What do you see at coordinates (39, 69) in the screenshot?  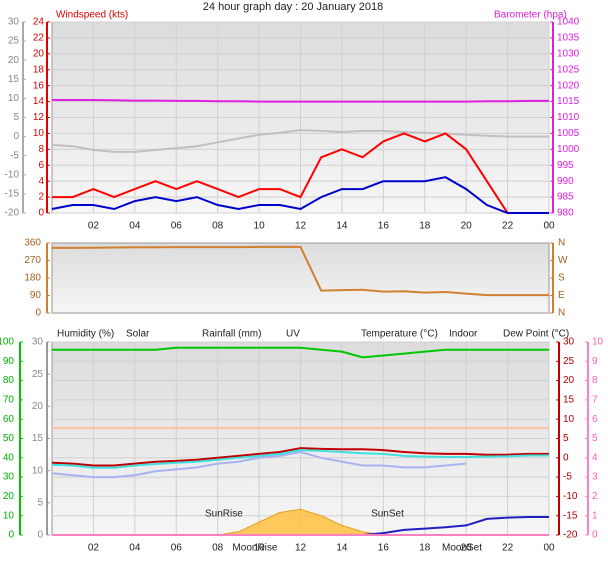 I see `y-tick-label: 18` at bounding box center [39, 69].